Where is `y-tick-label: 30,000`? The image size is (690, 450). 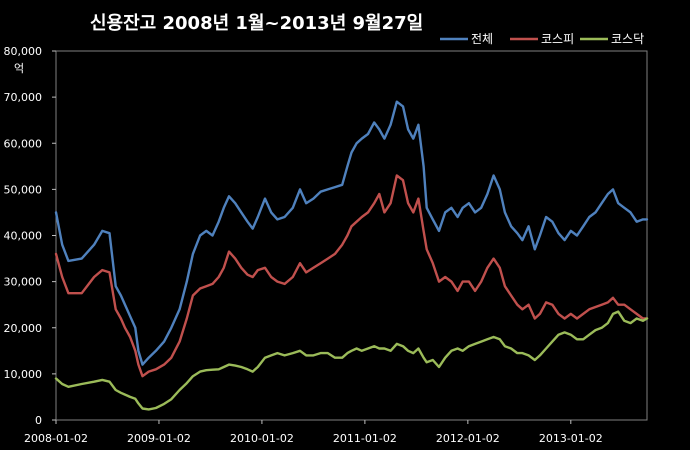
y-tick-label: 30,000 is located at coordinates (23, 282).